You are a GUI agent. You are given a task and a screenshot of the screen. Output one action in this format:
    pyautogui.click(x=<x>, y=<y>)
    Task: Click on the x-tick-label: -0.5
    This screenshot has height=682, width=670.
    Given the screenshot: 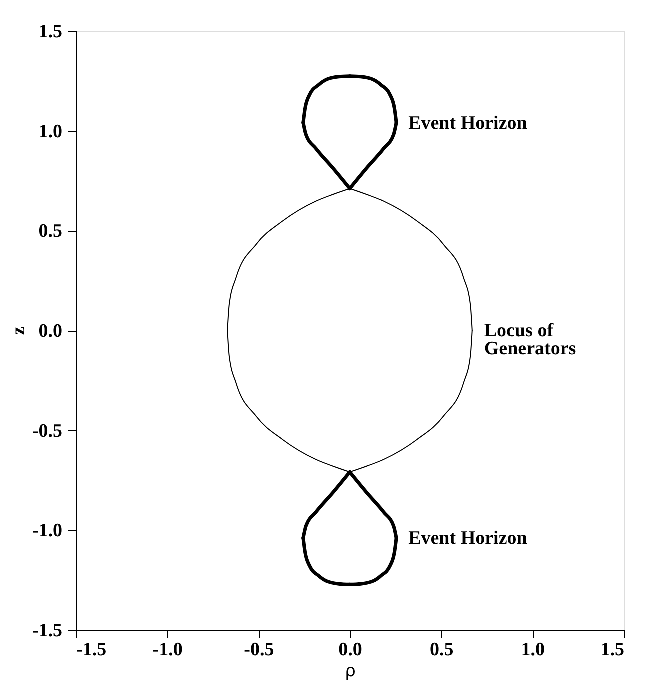 What is the action you would take?
    pyautogui.click(x=259, y=650)
    